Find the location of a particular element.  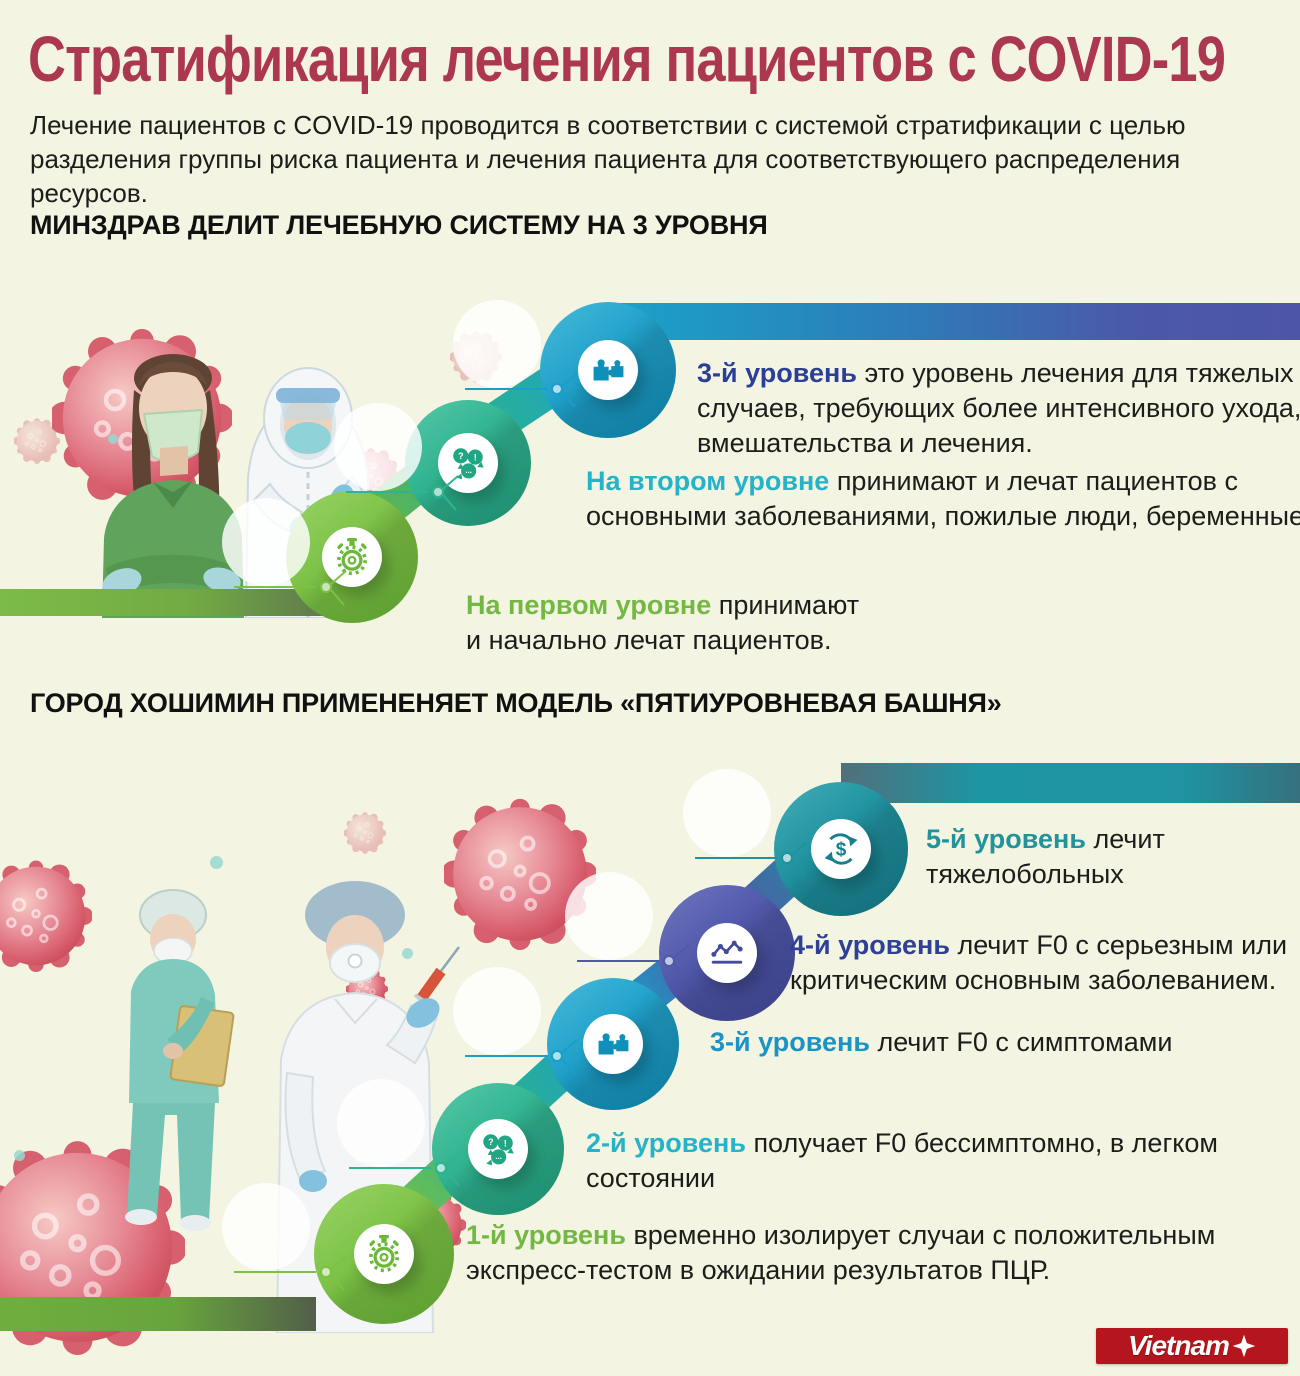

tower-level3-circle is located at coordinates (613, 1044).